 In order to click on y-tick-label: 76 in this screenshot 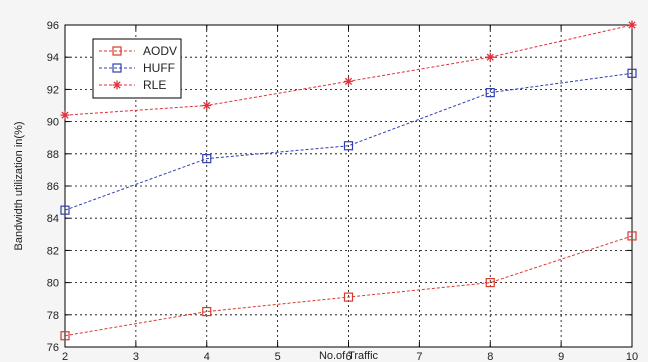, I will do `click(53, 348)`.